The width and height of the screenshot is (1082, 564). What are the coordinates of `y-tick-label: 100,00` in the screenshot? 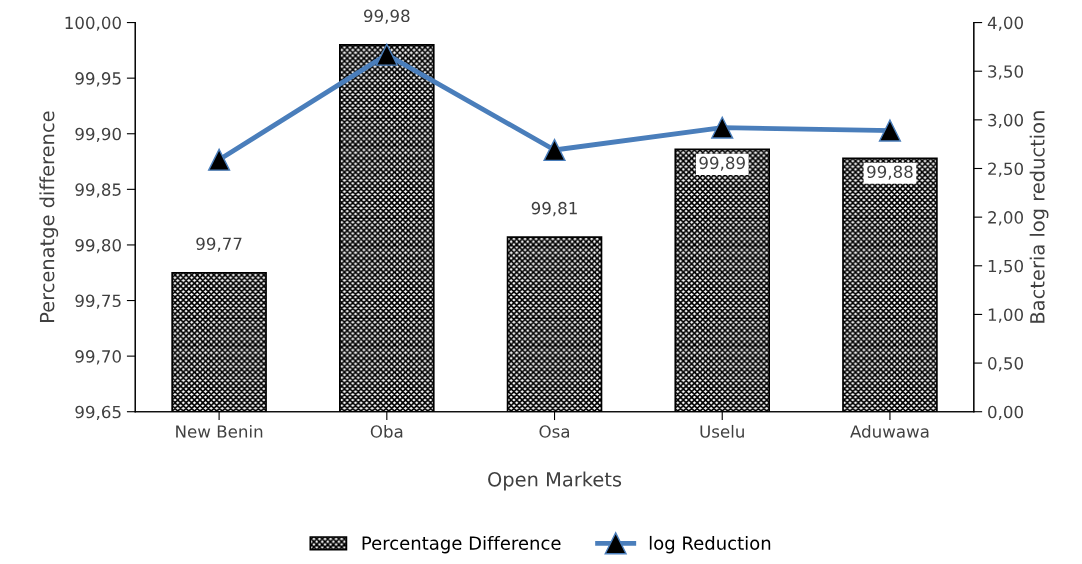 It's located at (93, 23).